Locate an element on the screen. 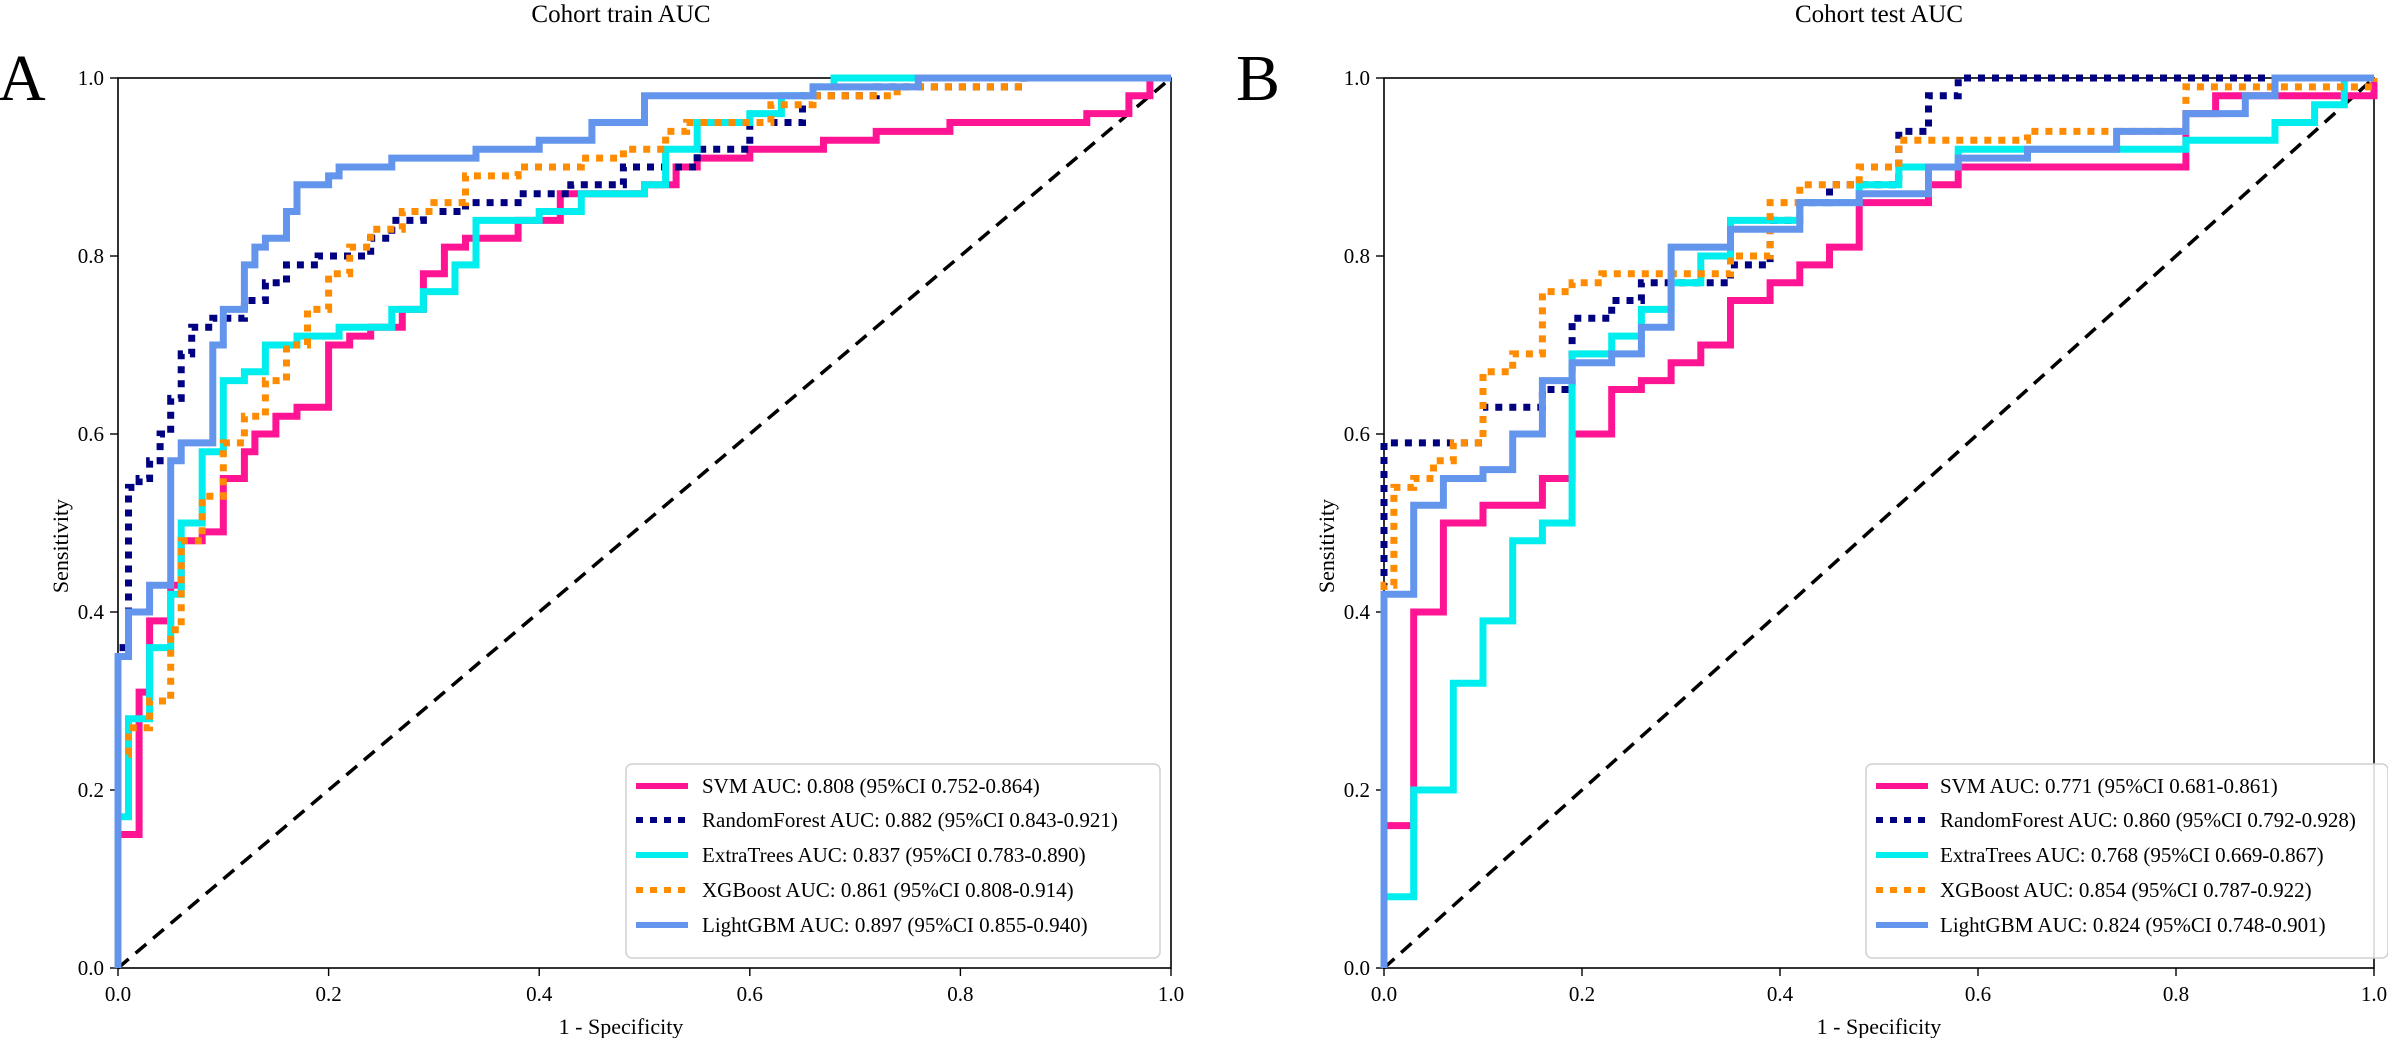 The width and height of the screenshot is (2388, 1038). panel-b-y-axis-label: Sensitivity is located at coordinates (1326, 546).